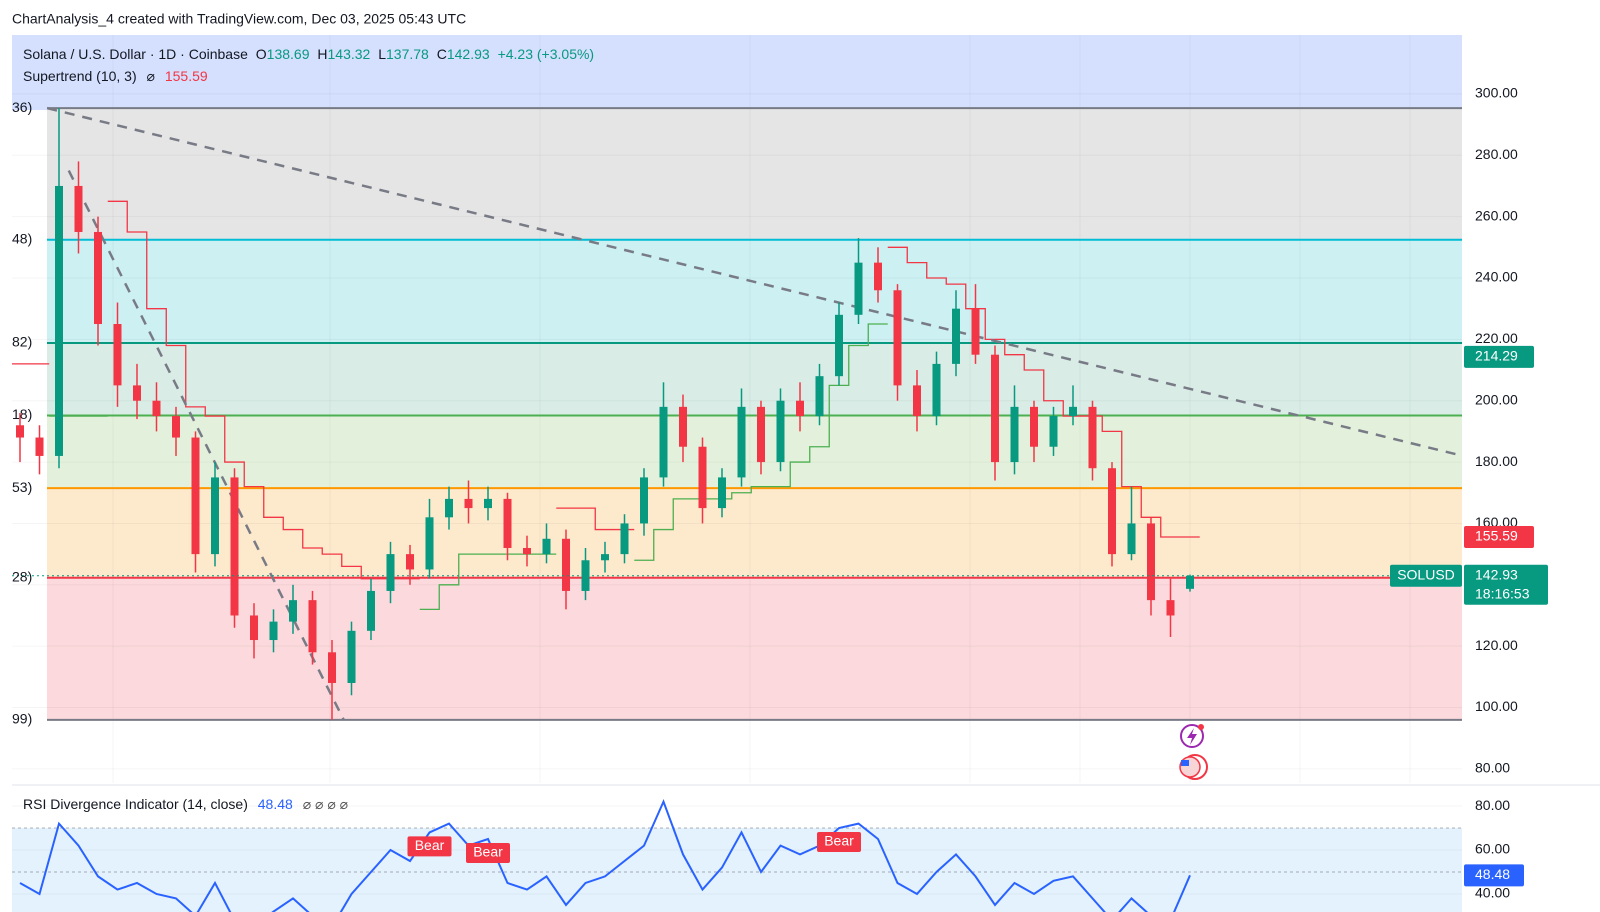  I want to click on symbol-badge, so click(1426, 575).